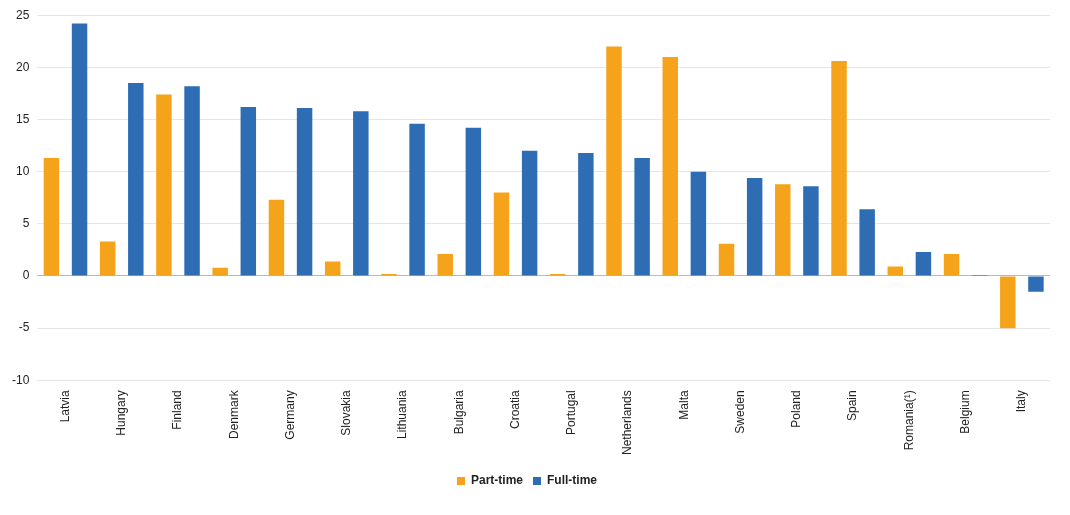  I want to click on y-tick-label: 0, so click(26, 275).